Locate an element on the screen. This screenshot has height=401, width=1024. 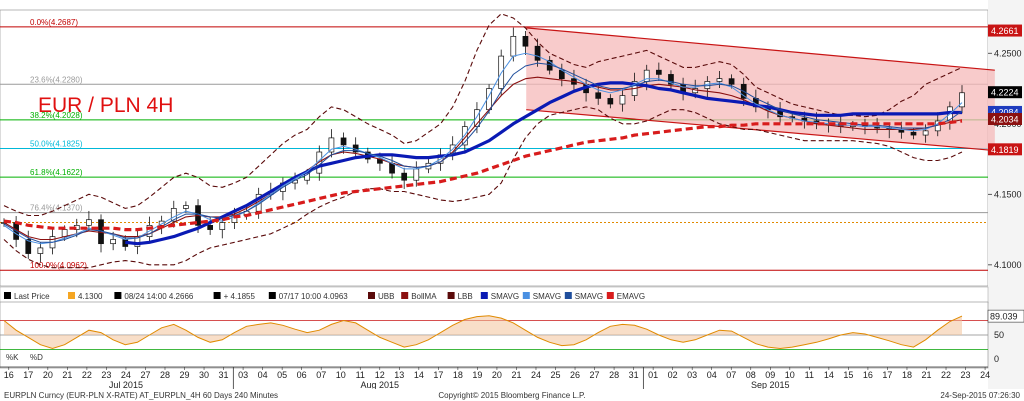
x-tick-label: 29 is located at coordinates (185, 375).